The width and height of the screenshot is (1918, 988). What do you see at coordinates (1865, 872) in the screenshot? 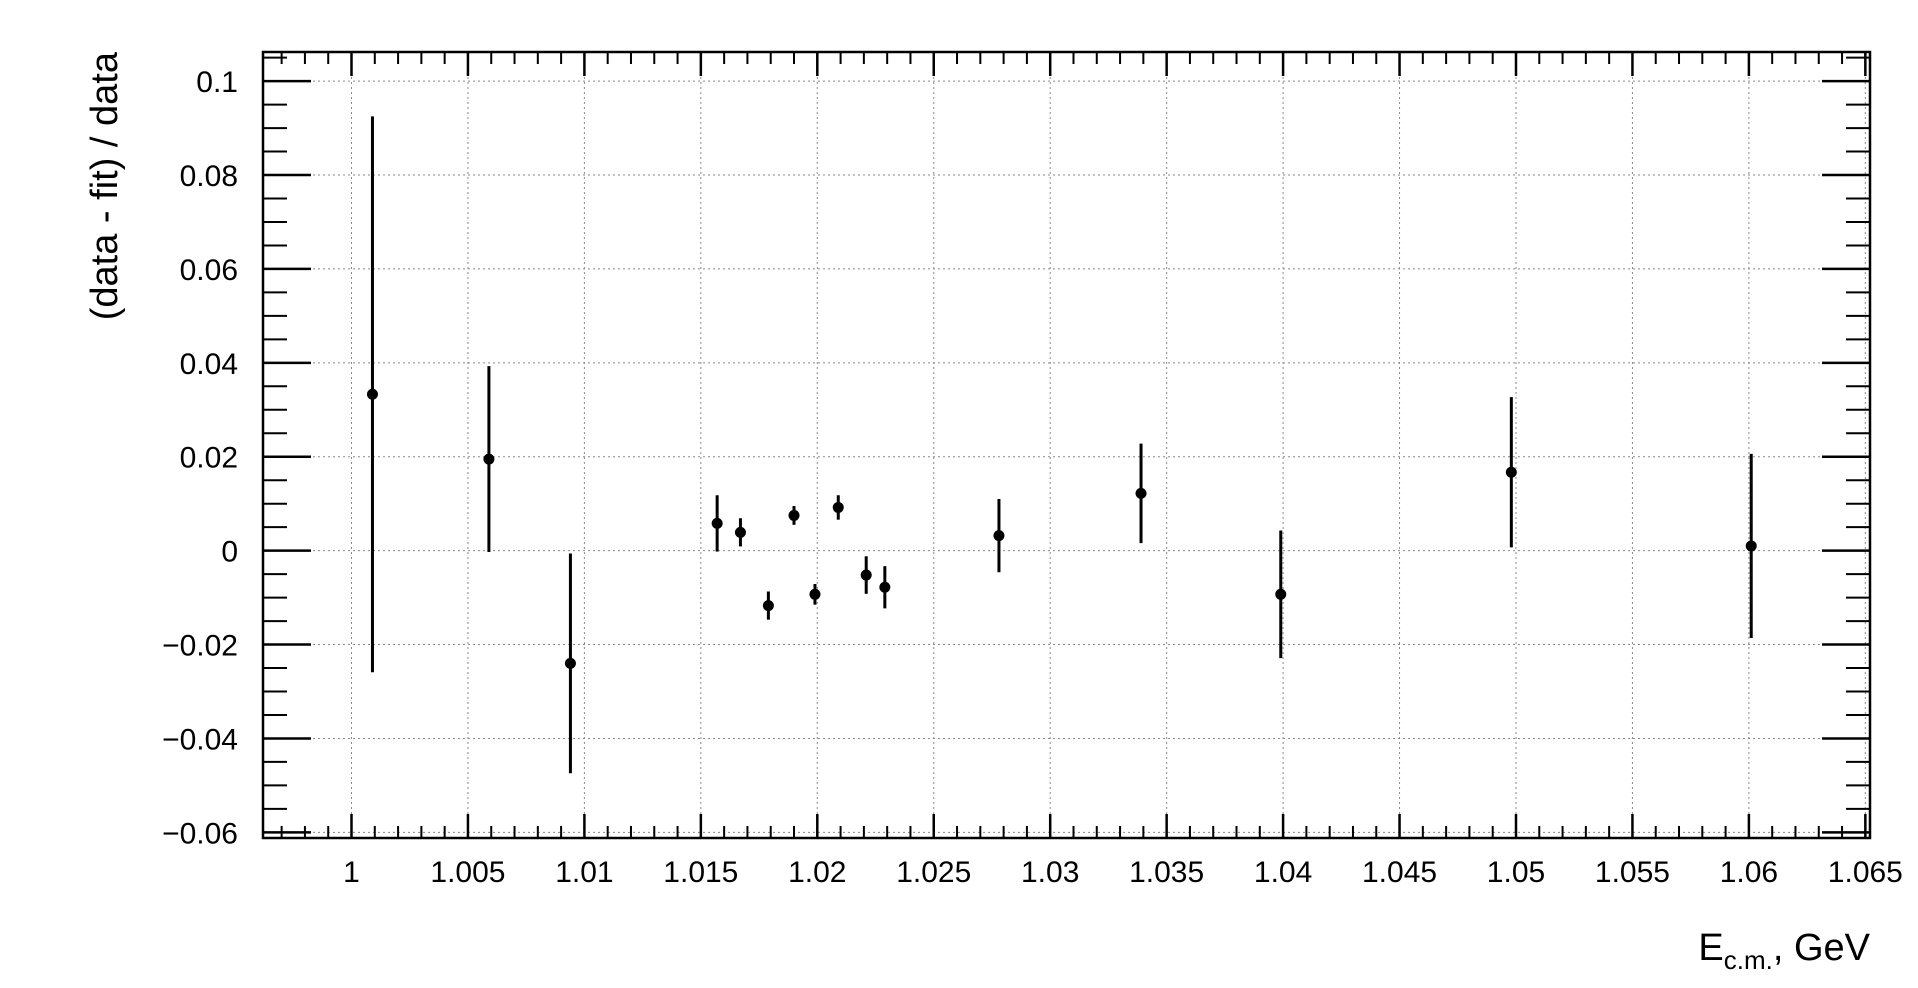
I see `x-tick-label: 1.065` at bounding box center [1865, 872].